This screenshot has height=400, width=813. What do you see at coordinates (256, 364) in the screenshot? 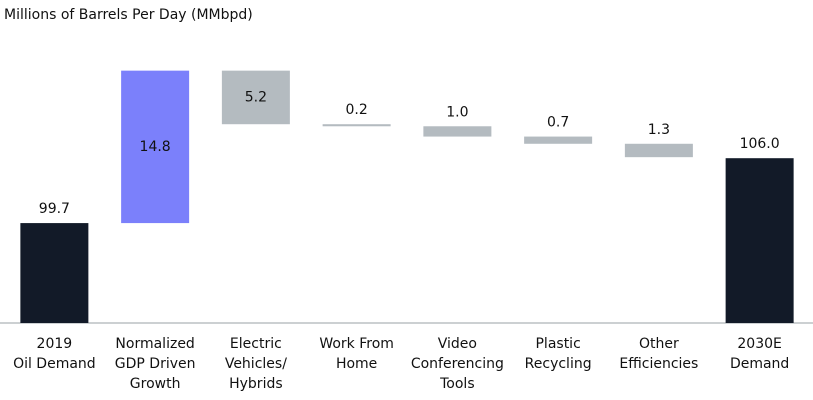
I see `x-tick-label: Vehicles/` at bounding box center [256, 364].